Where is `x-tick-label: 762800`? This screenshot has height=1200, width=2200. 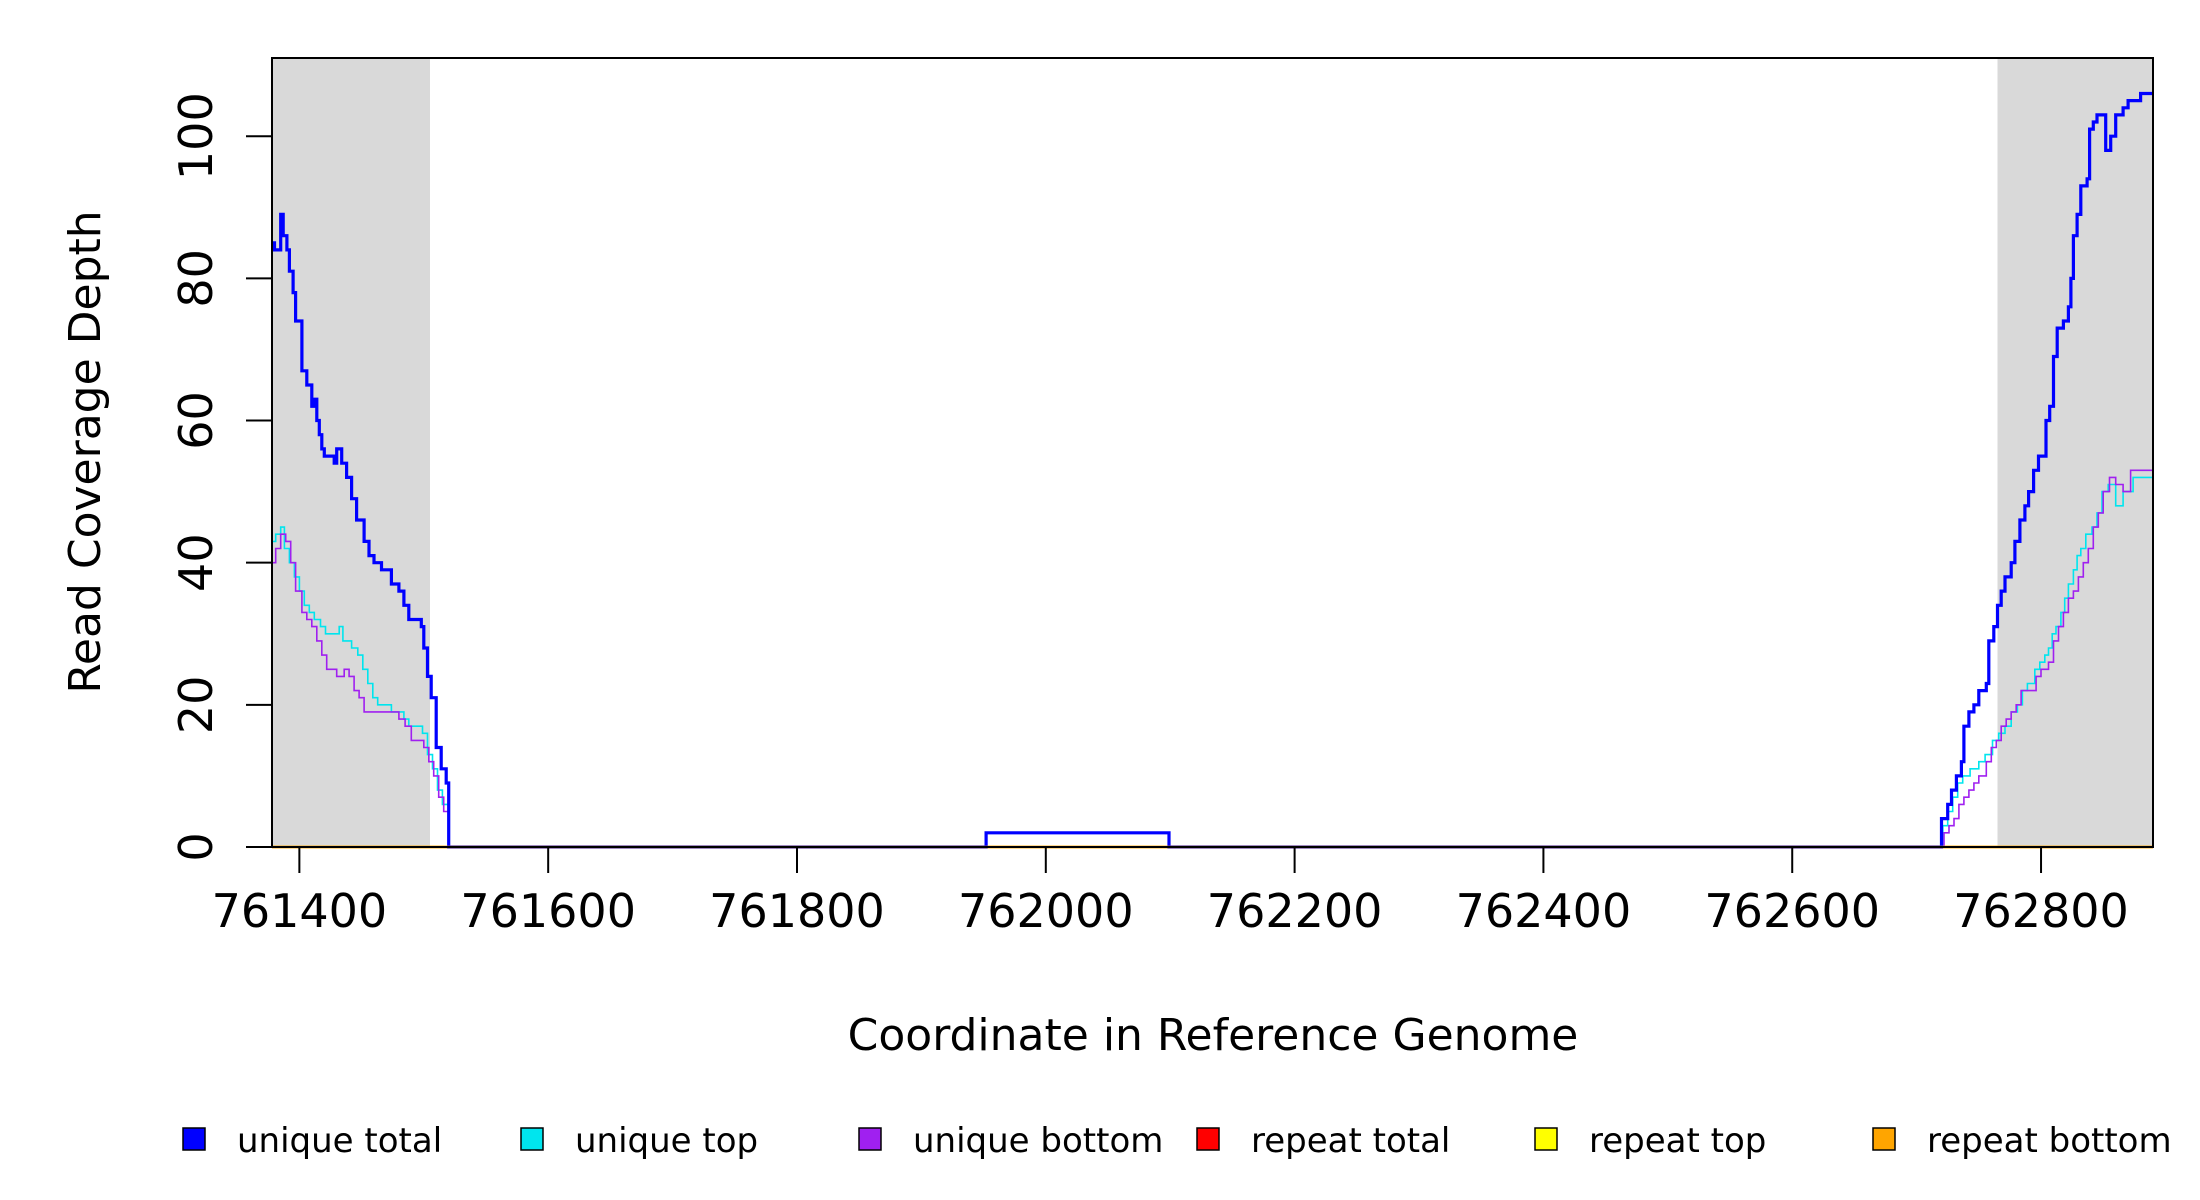 x-tick-label: 762800 is located at coordinates (2041, 911).